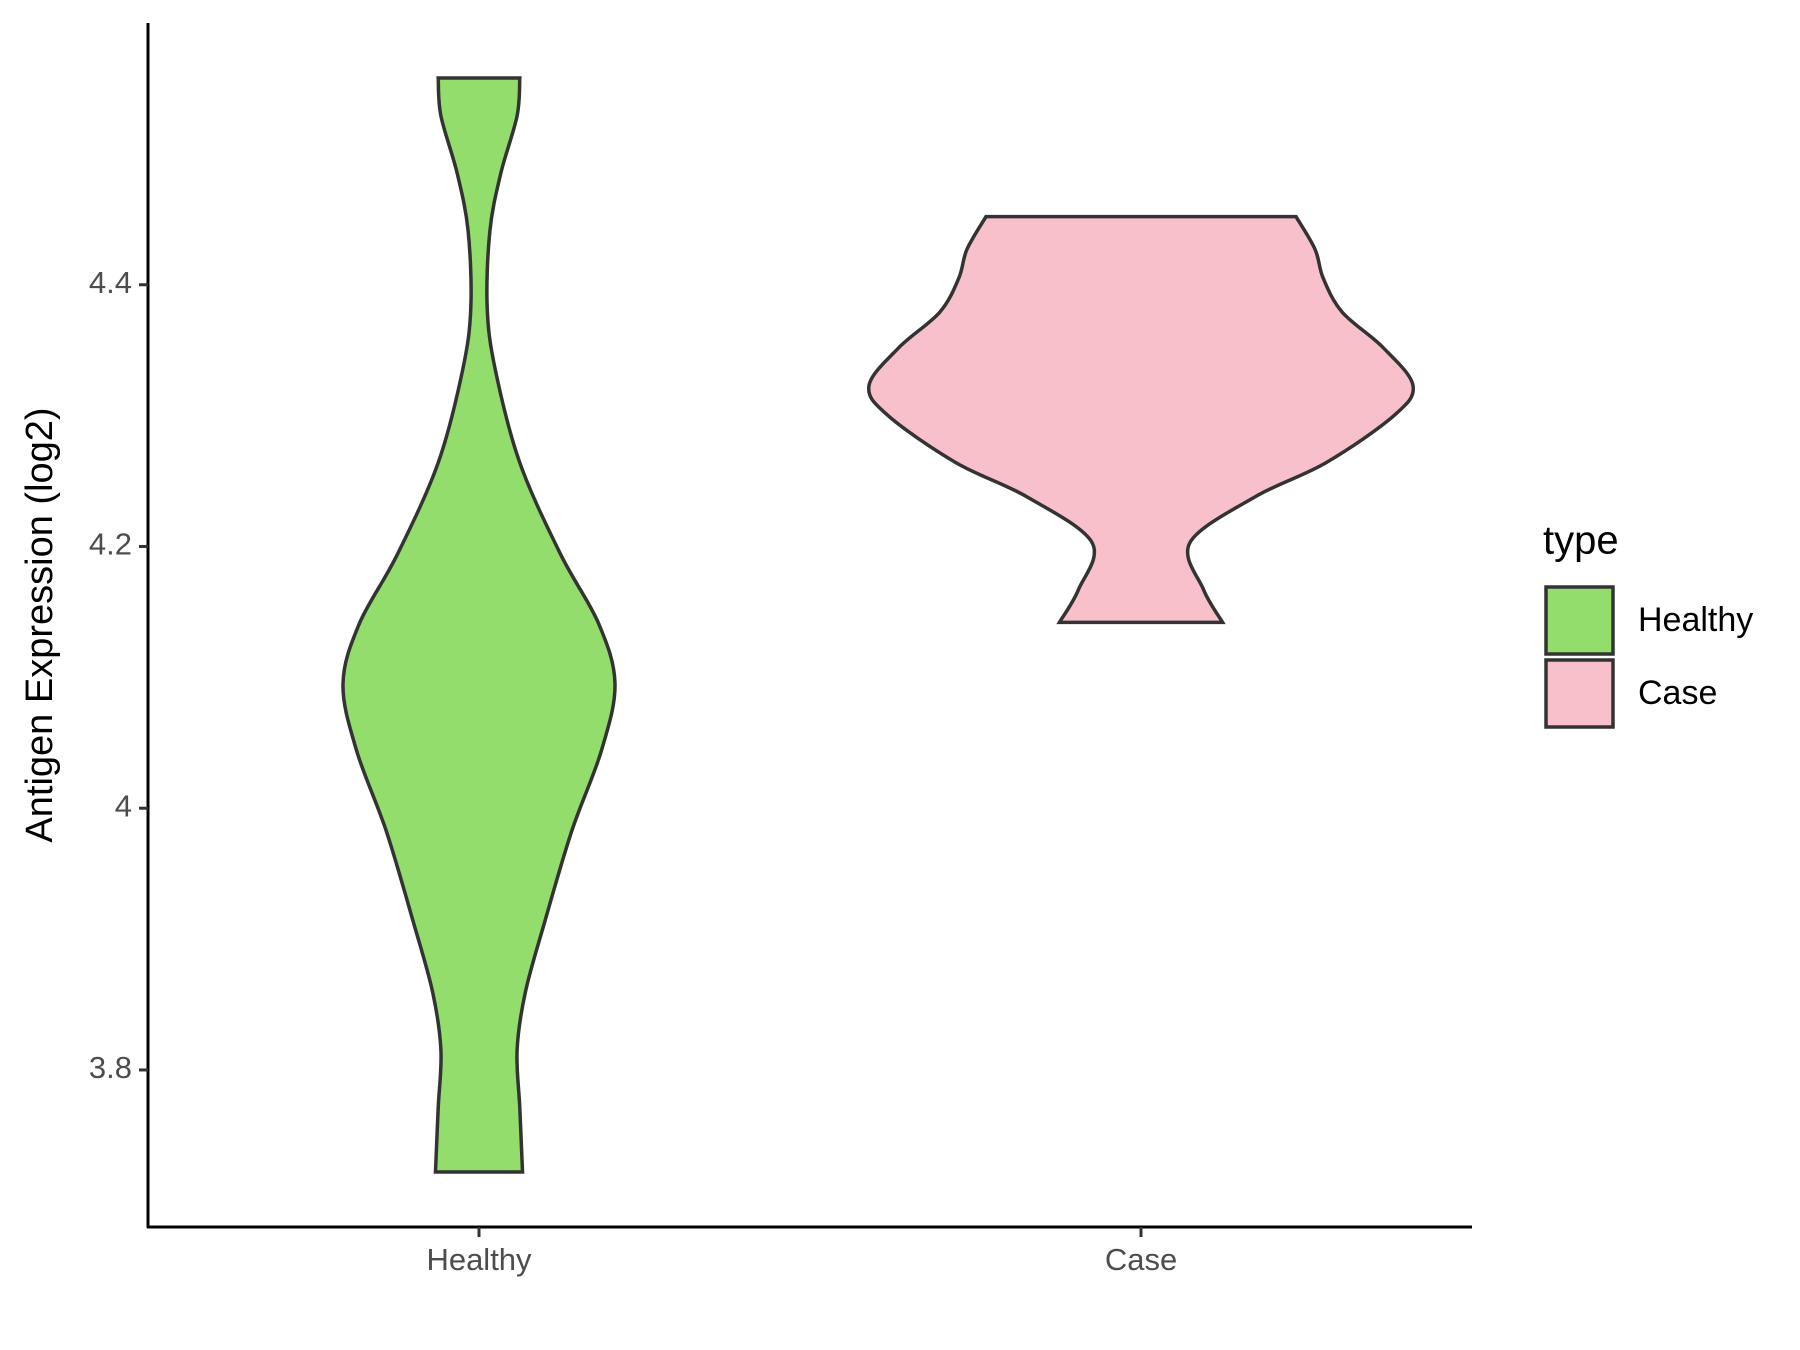 The image size is (1800, 1350). I want to click on y-tick-label: 3.8, so click(110, 1067).